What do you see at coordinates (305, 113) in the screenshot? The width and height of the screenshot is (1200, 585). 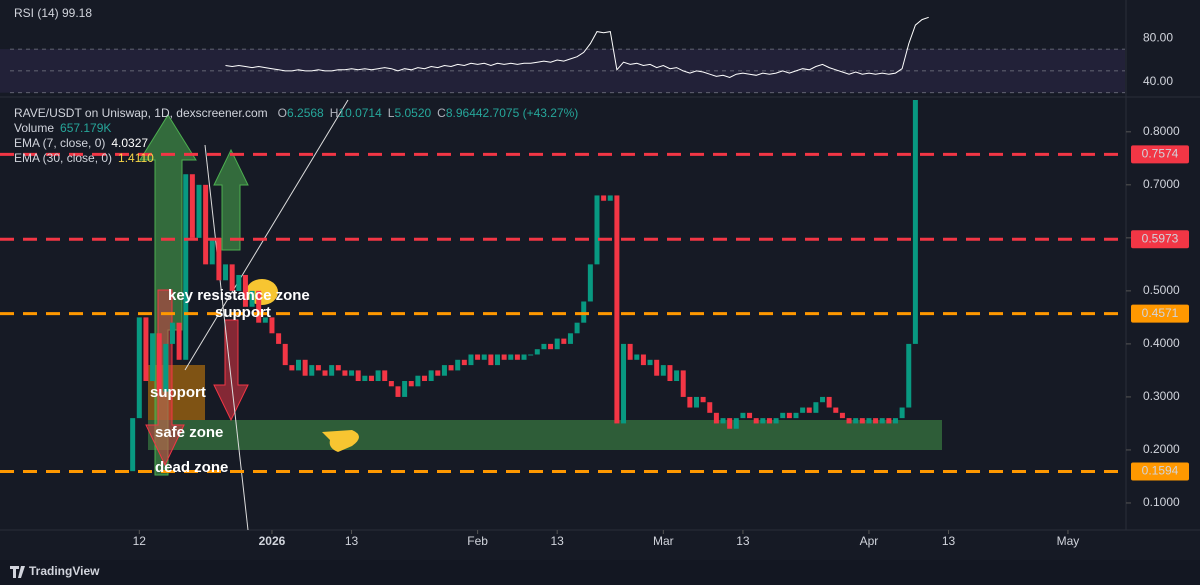 I see `legend-value: 6.2568` at bounding box center [305, 113].